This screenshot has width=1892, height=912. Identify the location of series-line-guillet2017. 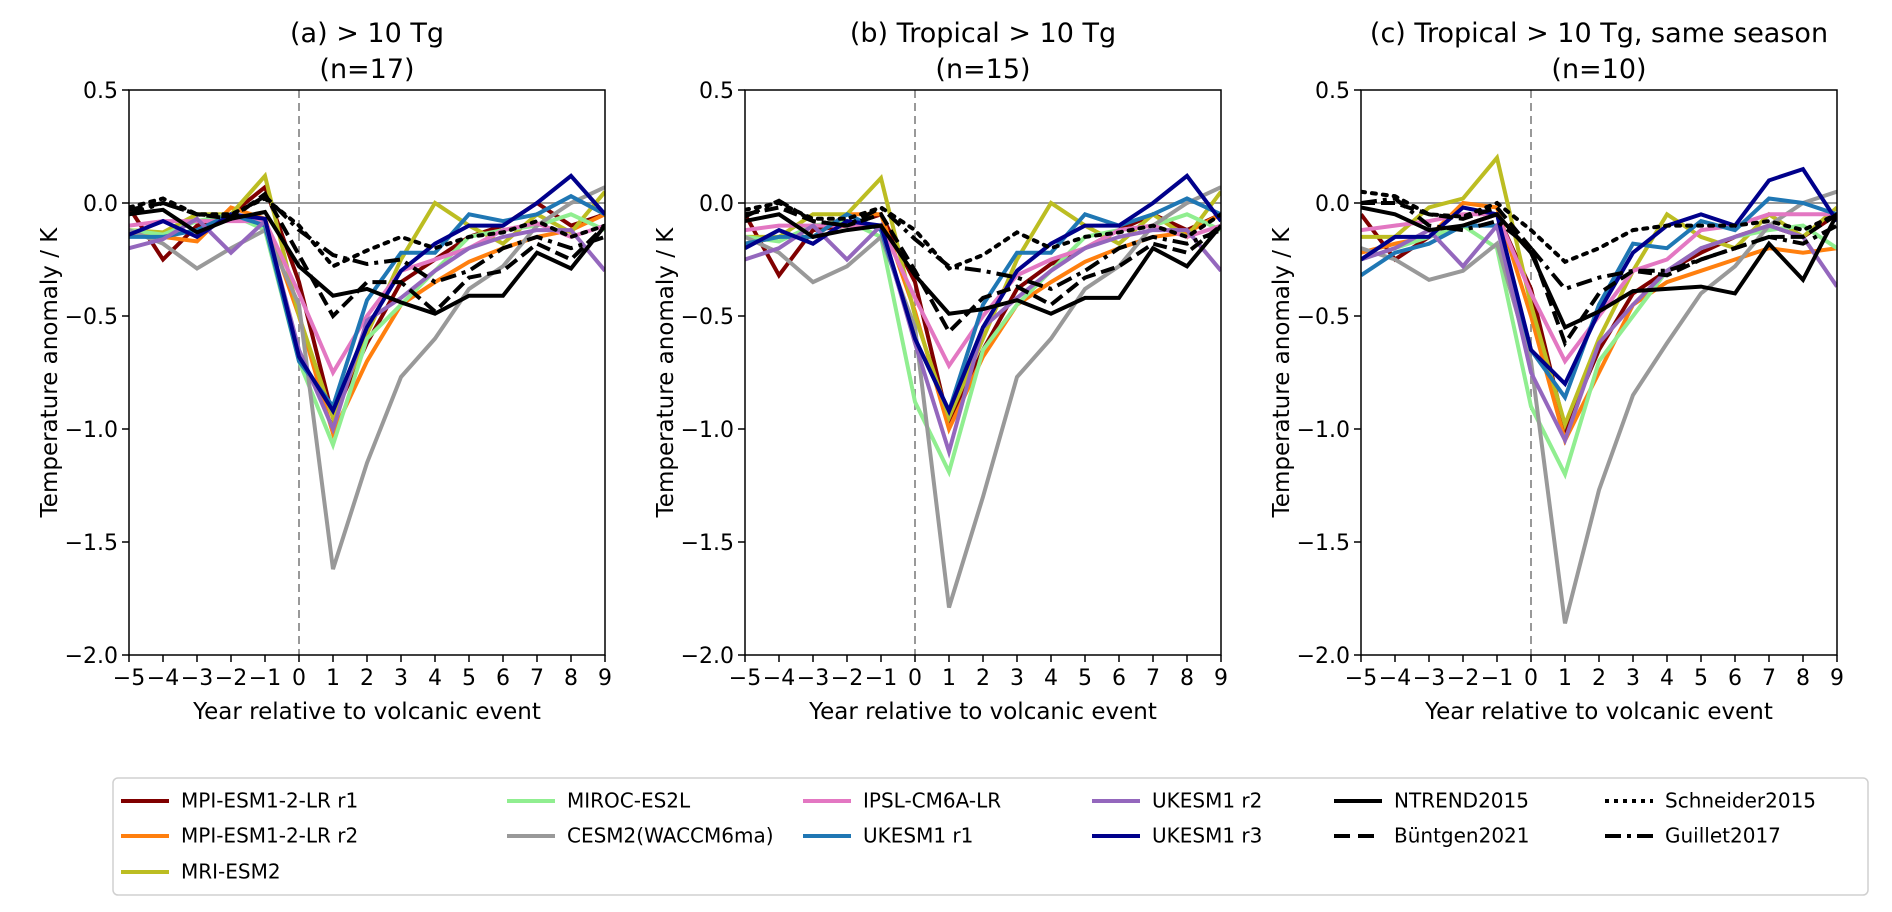
(367, 239).